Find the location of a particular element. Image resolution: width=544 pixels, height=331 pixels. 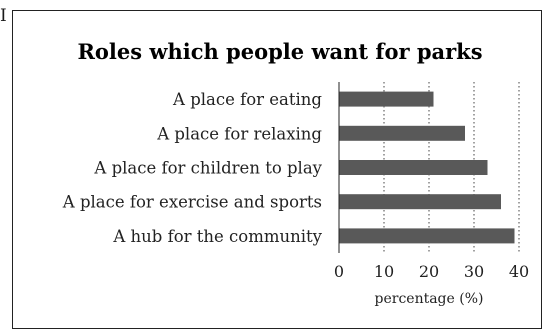

category-label: A place for exercise and sports is located at coordinates (192, 202).